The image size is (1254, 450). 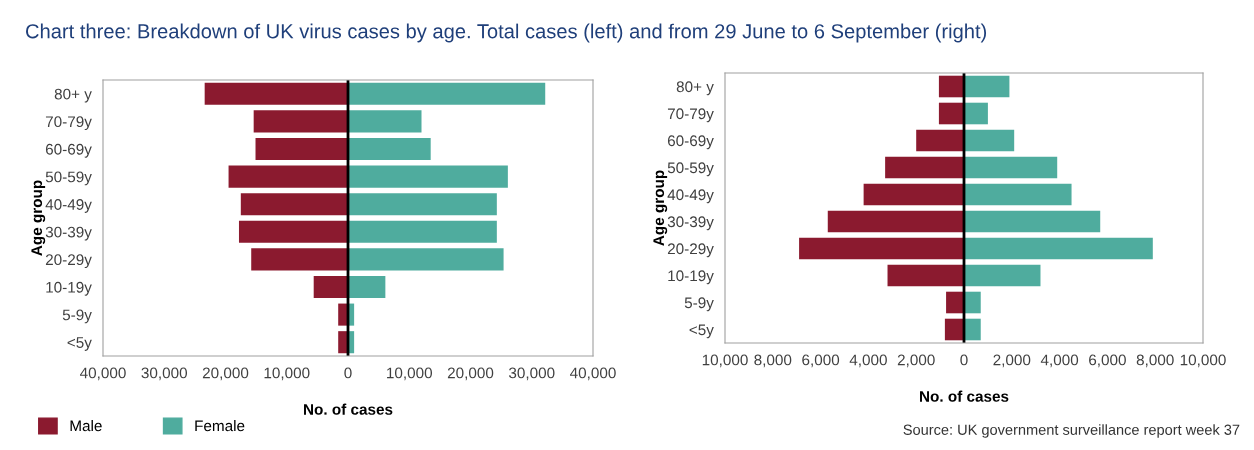 I want to click on source-note: Source: UK government surveillance report week 37, so click(x=1071, y=431).